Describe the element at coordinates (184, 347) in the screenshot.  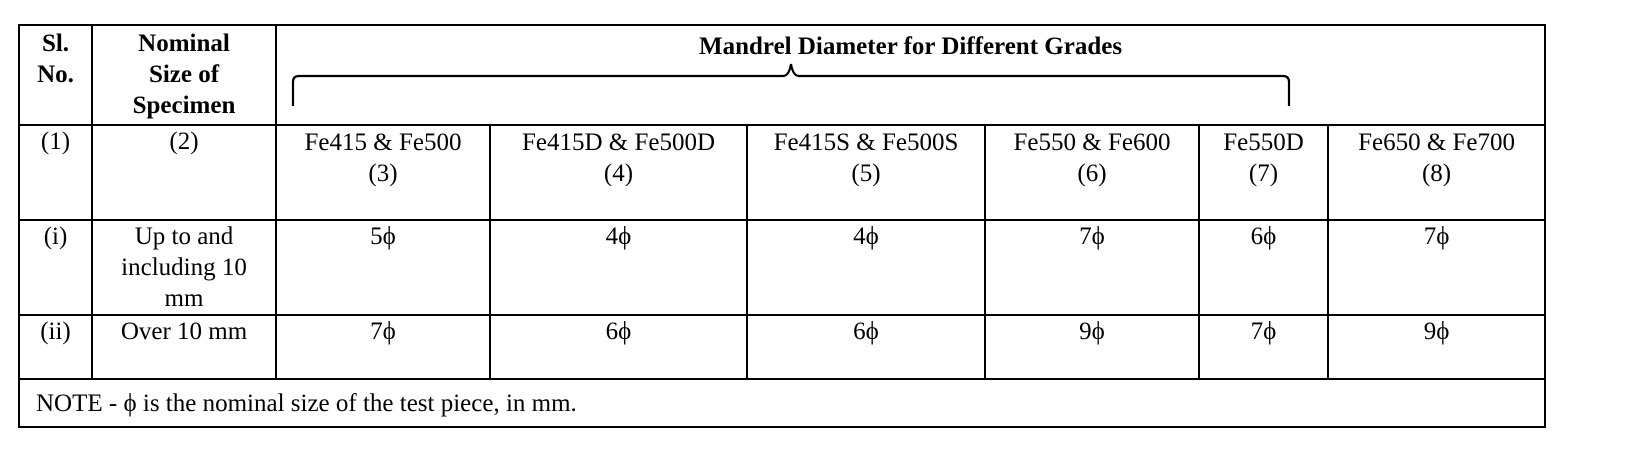
I see `row-nominal-size: Over 10 mm` at that location.